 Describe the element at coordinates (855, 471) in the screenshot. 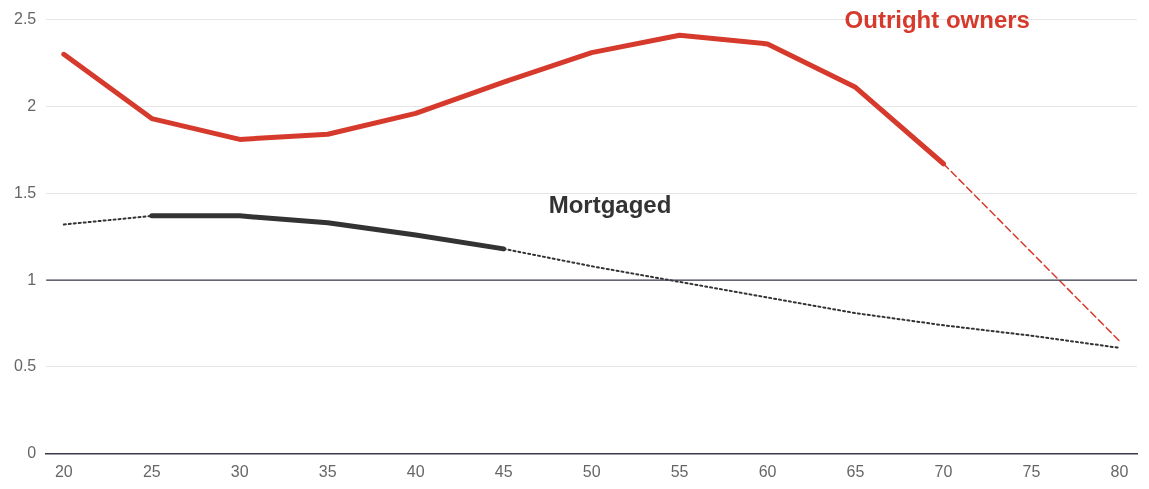

I see `x-tick-label: 65` at that location.